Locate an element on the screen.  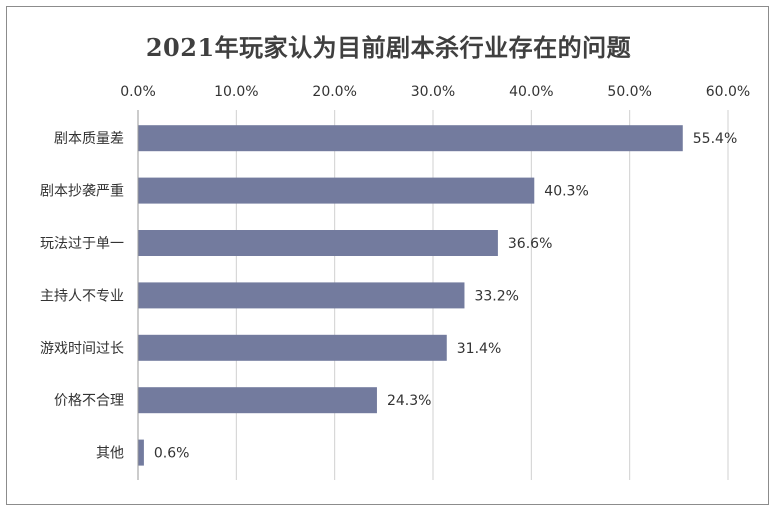
x-tick-label: 30.0% is located at coordinates (433, 92).